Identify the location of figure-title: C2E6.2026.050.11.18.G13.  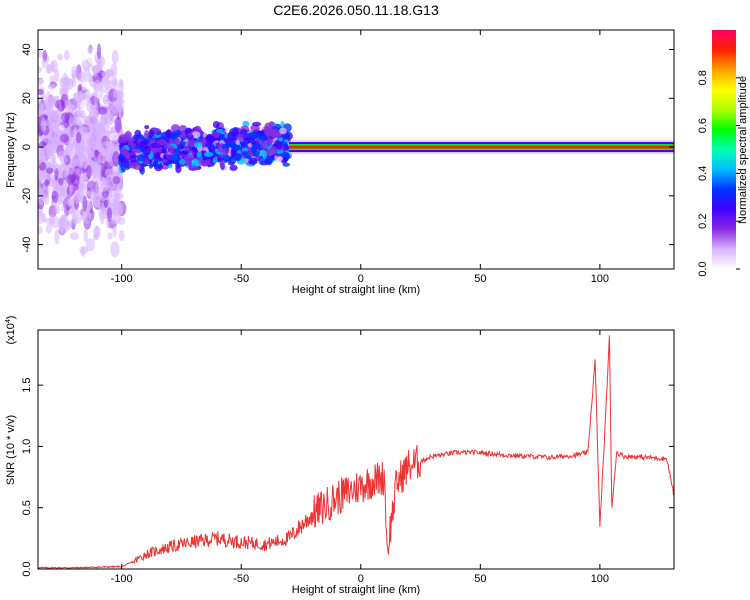
(356, 10).